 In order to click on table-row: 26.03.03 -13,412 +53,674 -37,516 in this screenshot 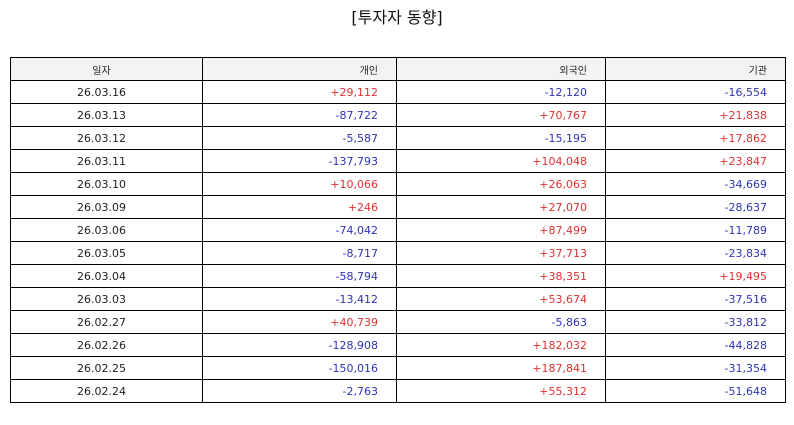, I will do `click(398, 299)`.